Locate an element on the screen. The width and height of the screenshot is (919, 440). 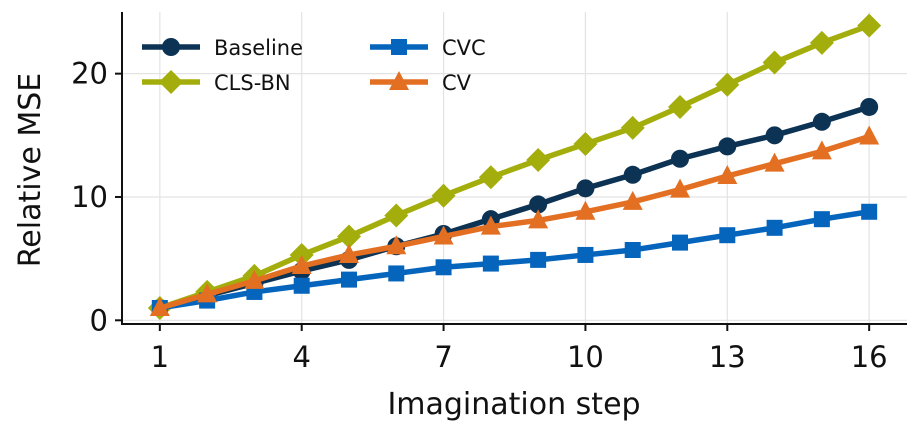
x-tick-label: 16 is located at coordinates (869, 357).